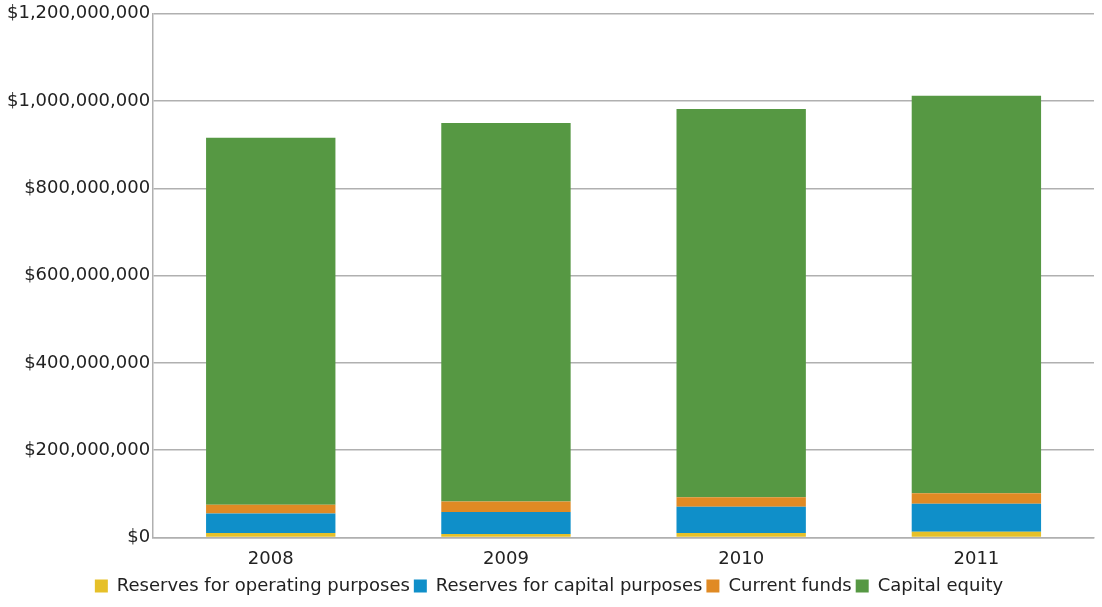  What do you see at coordinates (79, 12) in the screenshot?
I see `y-tick-label: $1,200,000,000` at bounding box center [79, 12].